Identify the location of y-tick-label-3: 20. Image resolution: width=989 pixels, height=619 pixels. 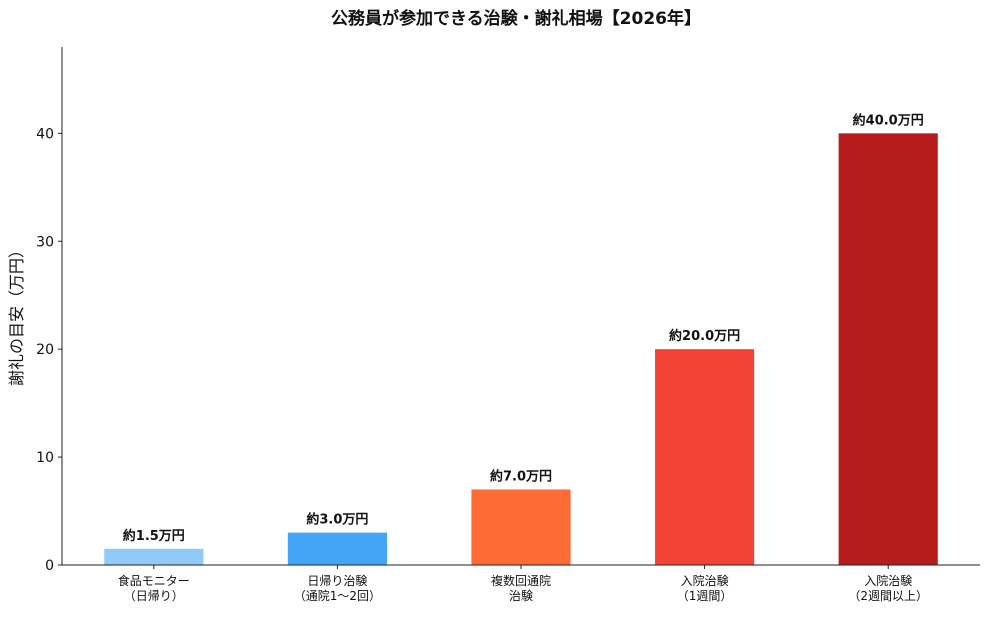
(45, 350).